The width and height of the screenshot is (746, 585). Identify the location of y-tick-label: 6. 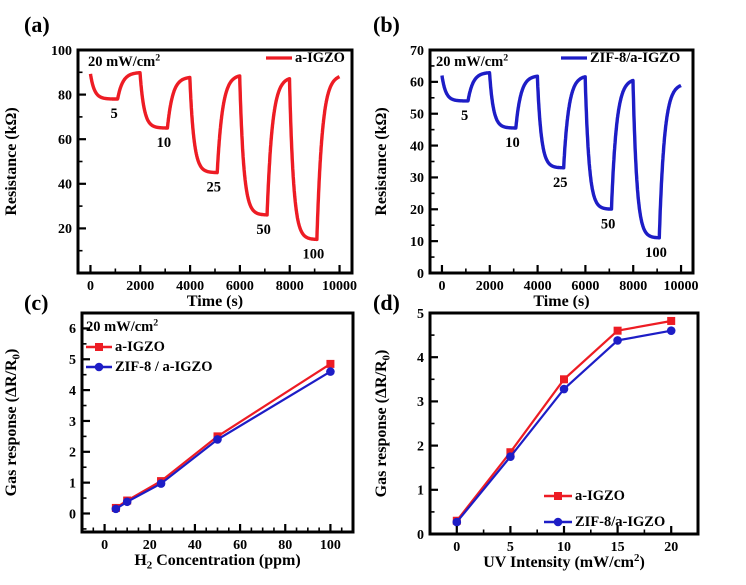
(72, 329).